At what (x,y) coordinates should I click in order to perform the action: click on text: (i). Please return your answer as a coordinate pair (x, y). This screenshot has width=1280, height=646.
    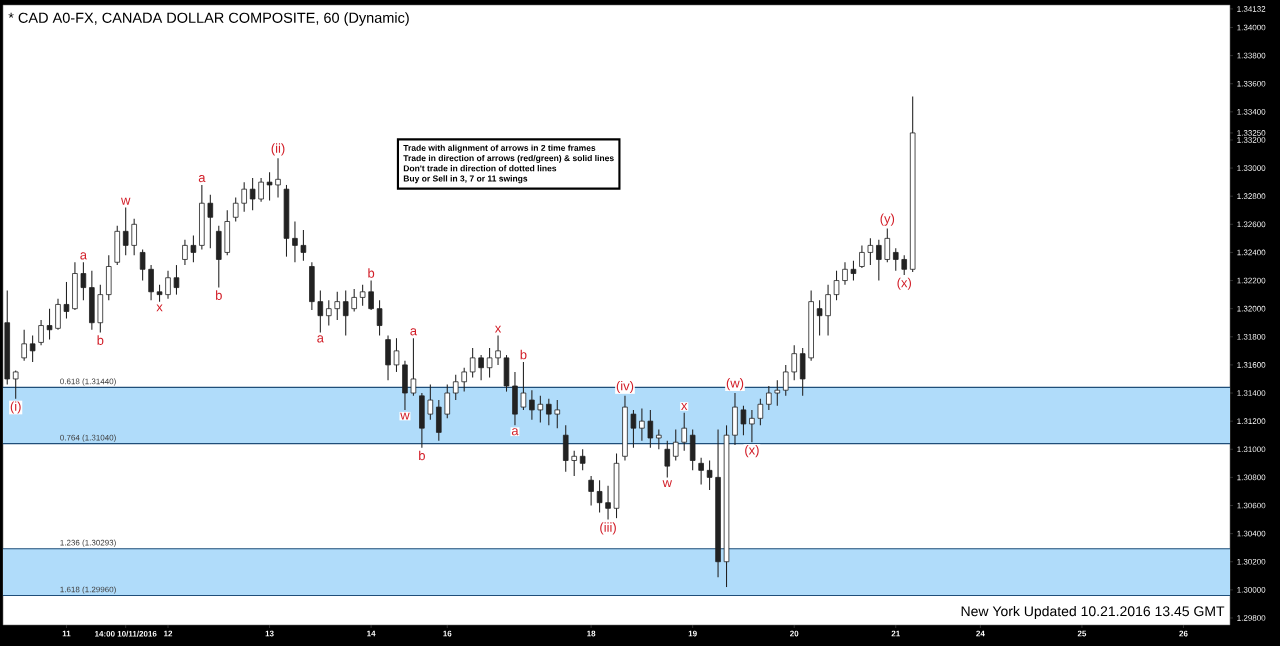
    Looking at the image, I should click on (15, 407).